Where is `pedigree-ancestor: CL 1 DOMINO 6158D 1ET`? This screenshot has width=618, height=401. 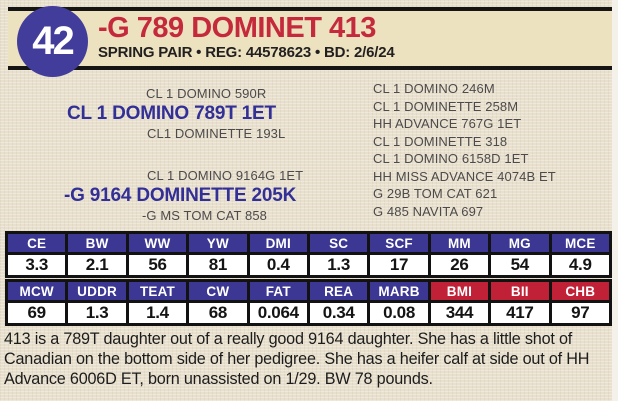 pedigree-ancestor: CL 1 DOMINO 6158D 1ET is located at coordinates (451, 158).